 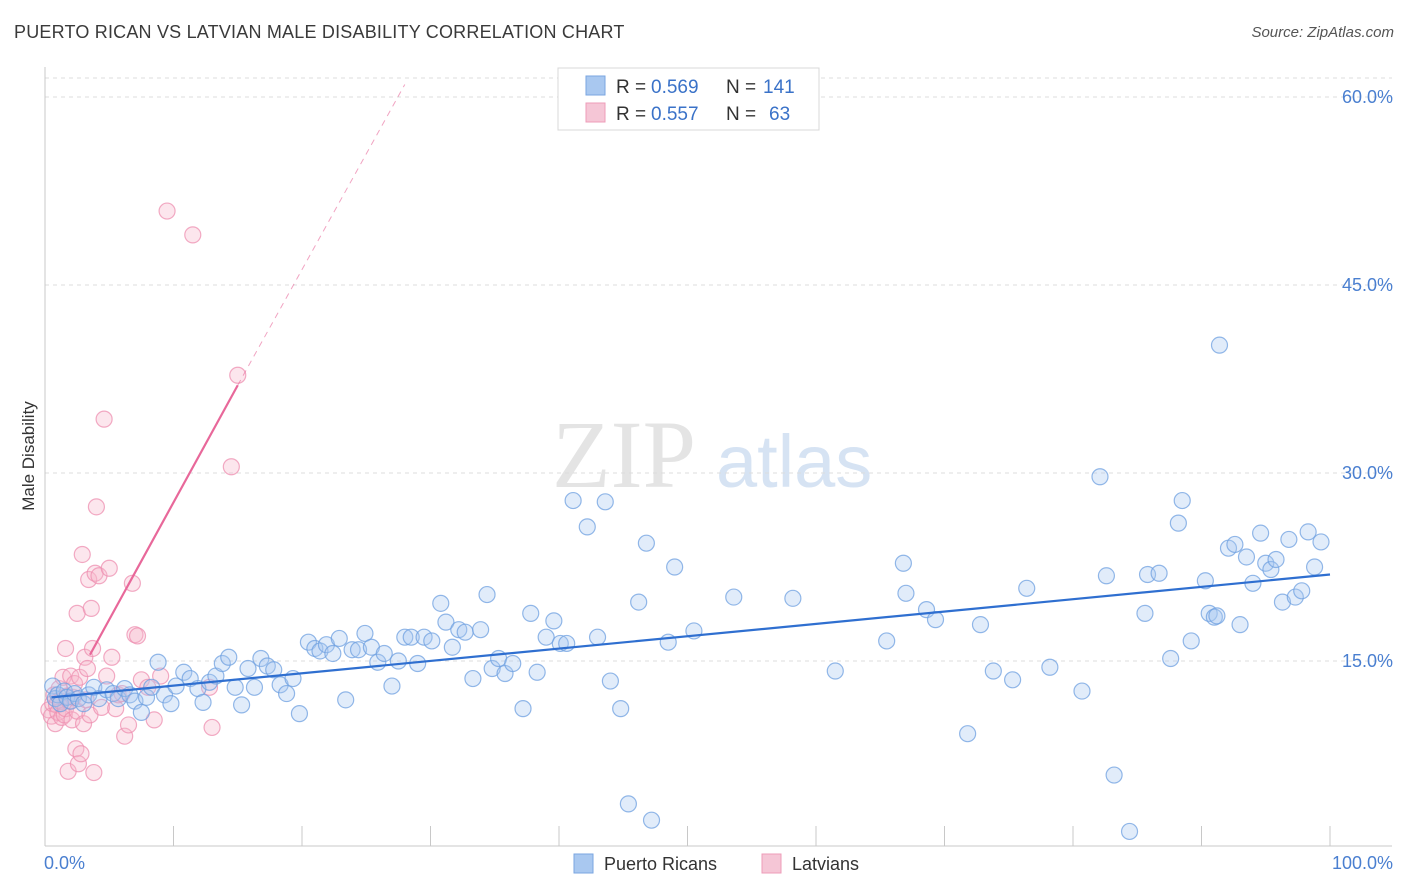 I want to click on y-axis-label: Male Disability, so click(x=28, y=456).